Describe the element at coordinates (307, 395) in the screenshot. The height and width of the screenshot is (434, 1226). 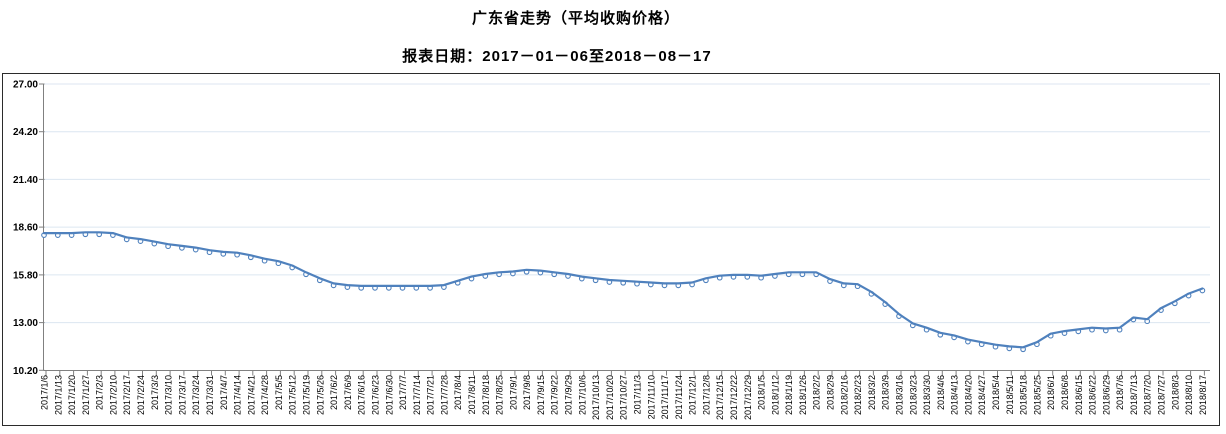
I see `svg-text: 2017/5/19` at that location.